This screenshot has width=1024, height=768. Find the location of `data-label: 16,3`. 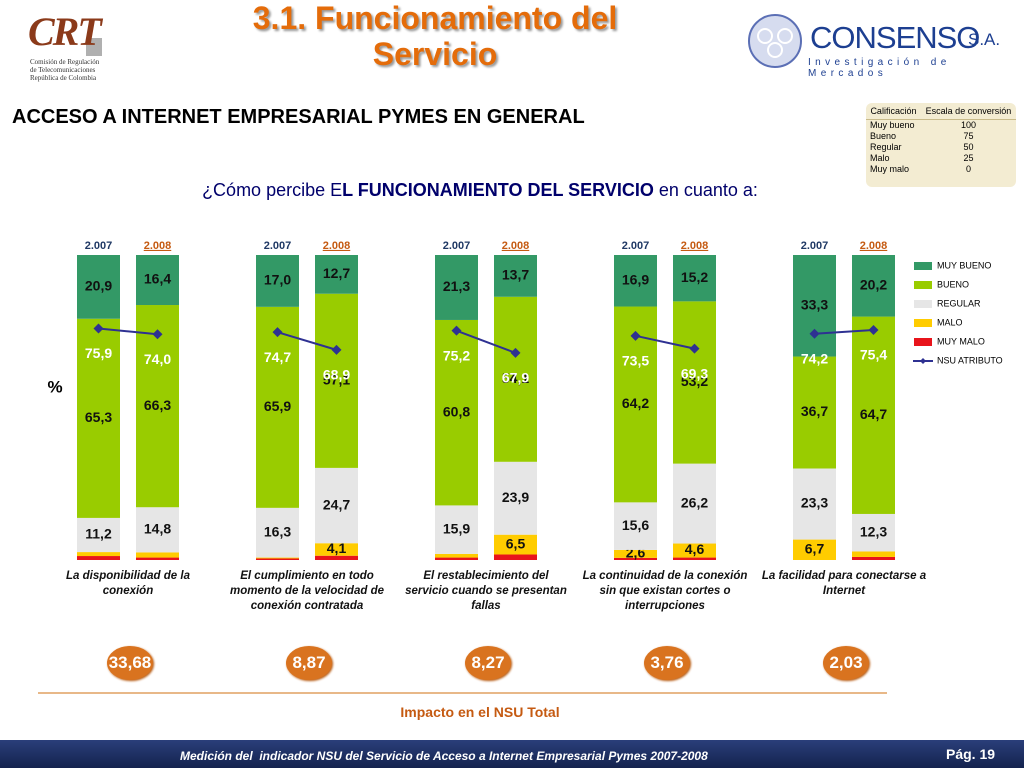

data-label: 16,3 is located at coordinates (277, 531).